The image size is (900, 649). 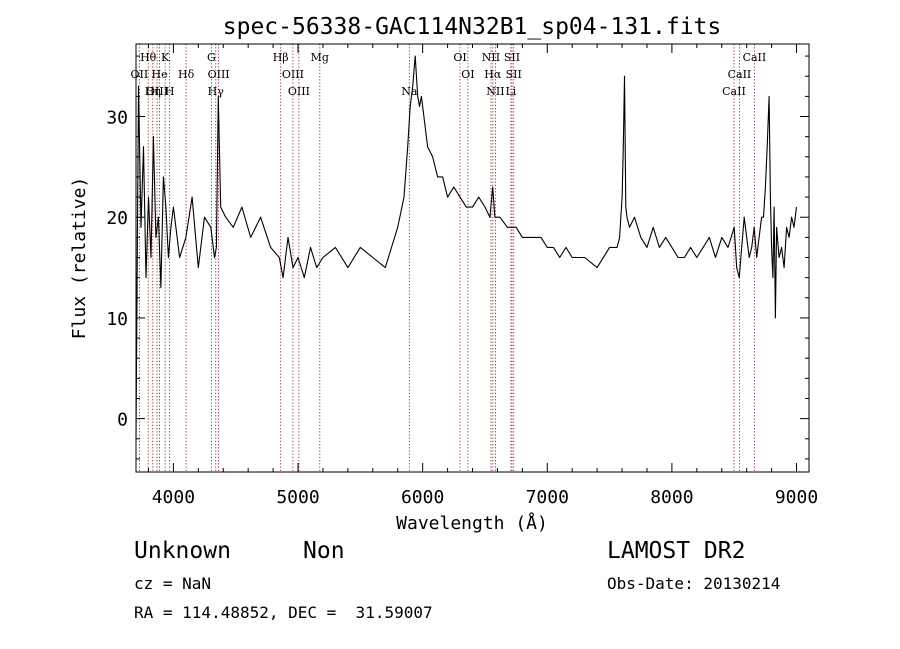 I want to click on y-tick-label: 30, so click(x=117, y=118).